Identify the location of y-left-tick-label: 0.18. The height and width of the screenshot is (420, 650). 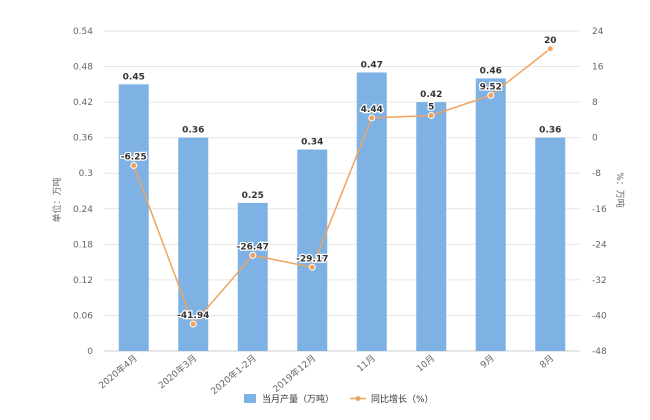
(83, 245).